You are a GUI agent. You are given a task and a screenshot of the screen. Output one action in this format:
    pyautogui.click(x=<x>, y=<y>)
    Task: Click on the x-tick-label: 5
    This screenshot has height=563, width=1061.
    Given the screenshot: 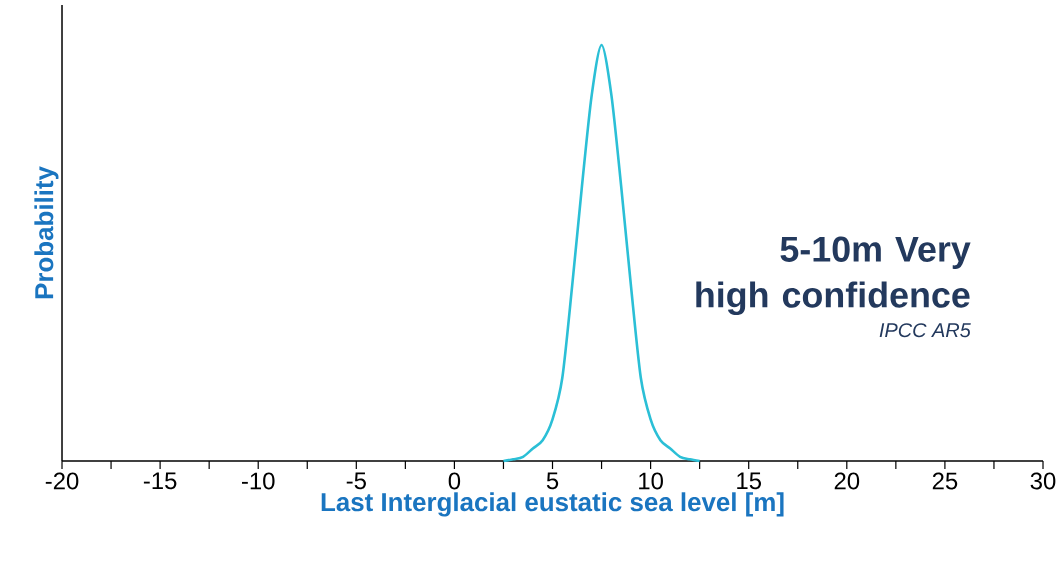 What is the action you would take?
    pyautogui.click(x=552, y=481)
    